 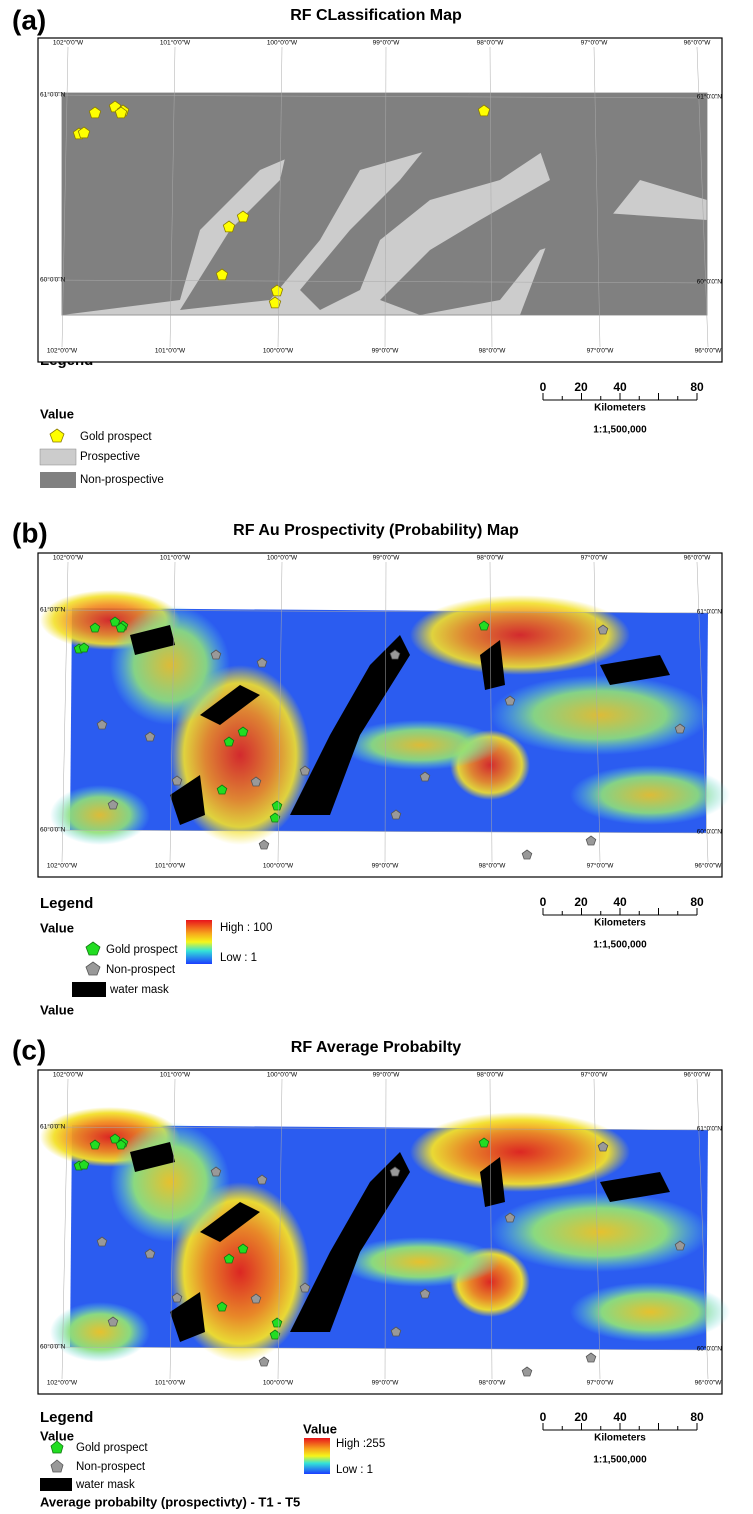 I want to click on map-title: RF Au Prospectivity (Probability) Map, so click(x=376, y=530).